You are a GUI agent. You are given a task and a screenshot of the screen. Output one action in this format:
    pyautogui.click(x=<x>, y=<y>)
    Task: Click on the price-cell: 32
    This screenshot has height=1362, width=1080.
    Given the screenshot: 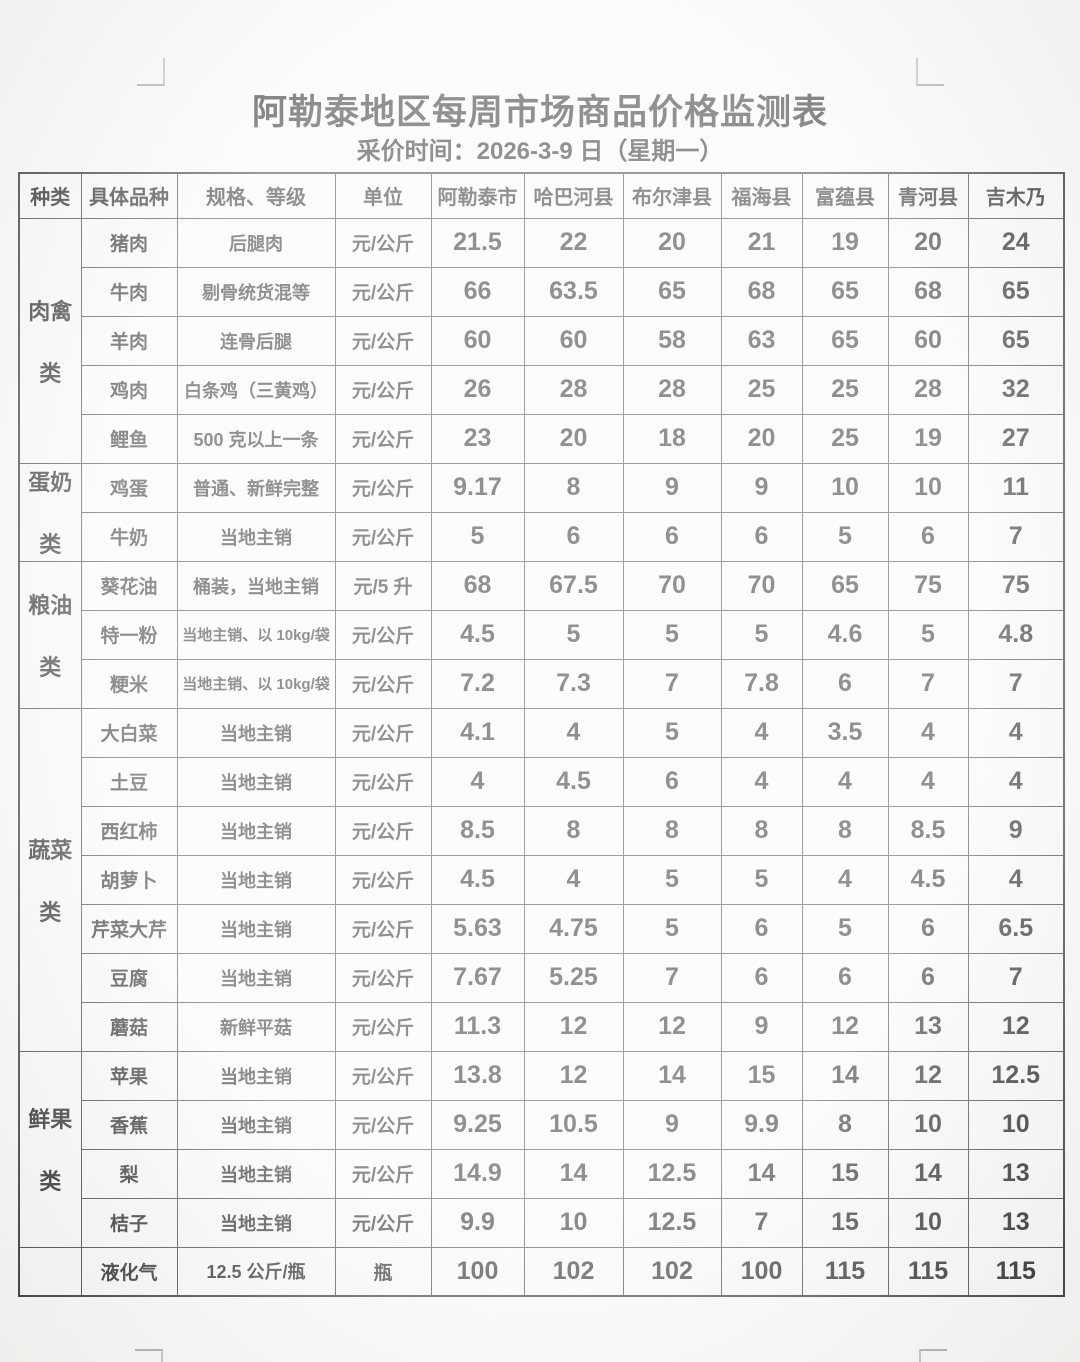 What is the action you would take?
    pyautogui.click(x=1016, y=389)
    